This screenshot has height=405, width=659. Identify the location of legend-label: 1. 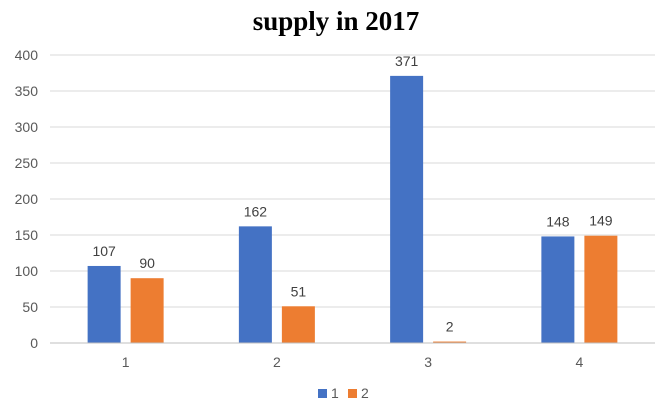
(335, 393).